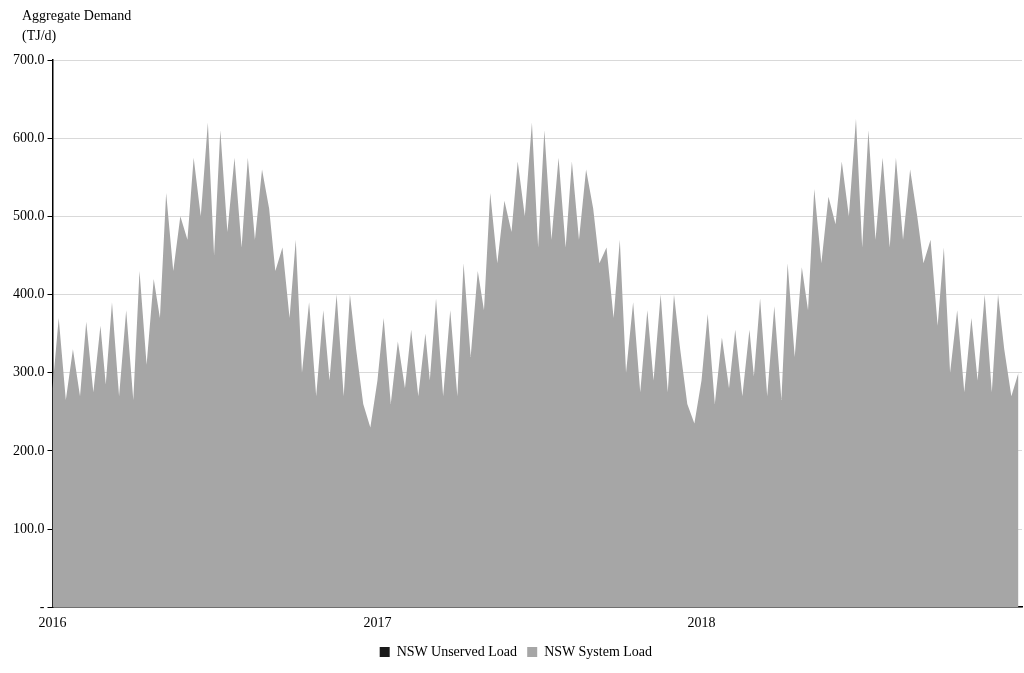  Describe the element at coordinates (52, 623) in the screenshot. I see `x-tick-label: 2016` at that location.